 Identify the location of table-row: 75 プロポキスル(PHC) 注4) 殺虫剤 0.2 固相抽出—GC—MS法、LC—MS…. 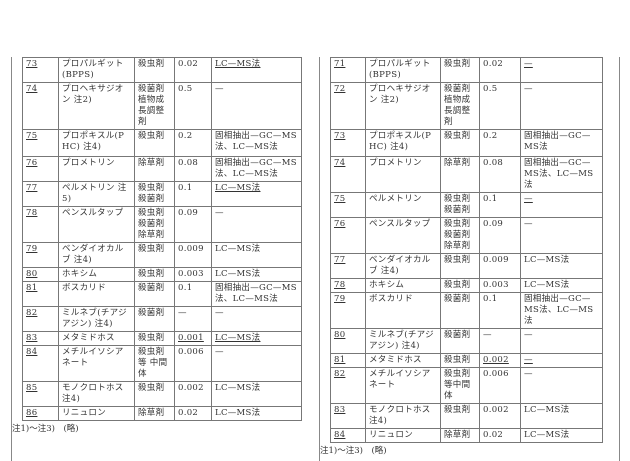
(162, 143).